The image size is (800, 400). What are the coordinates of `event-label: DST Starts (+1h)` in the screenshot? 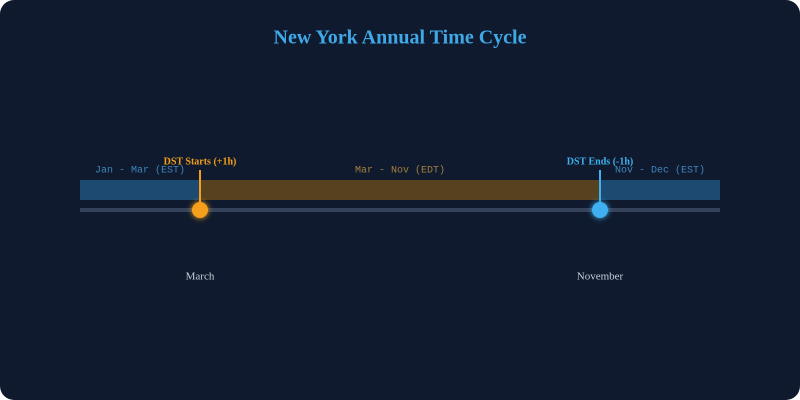 It's located at (200, 161).